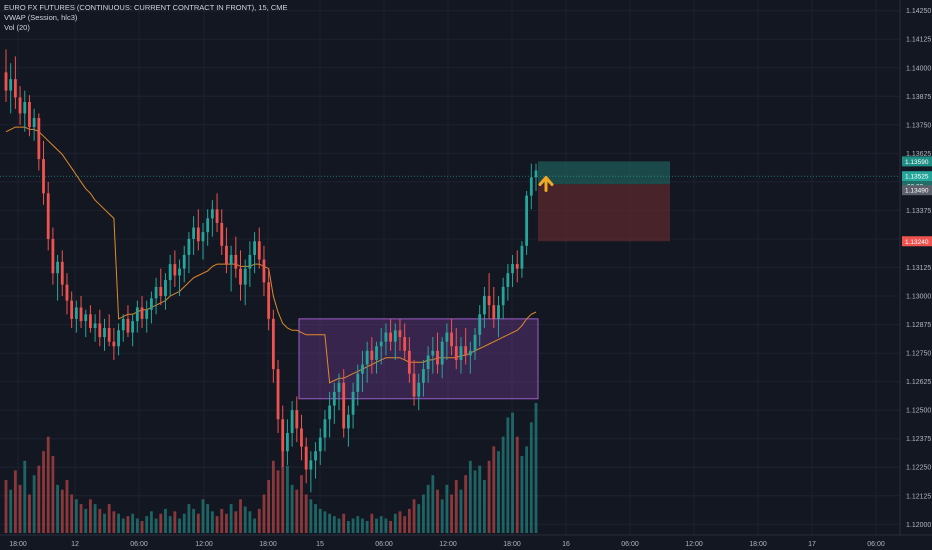 This screenshot has width=932, height=550. Describe the element at coordinates (546, 183) in the screenshot. I see `up-arrow-icon` at that location.